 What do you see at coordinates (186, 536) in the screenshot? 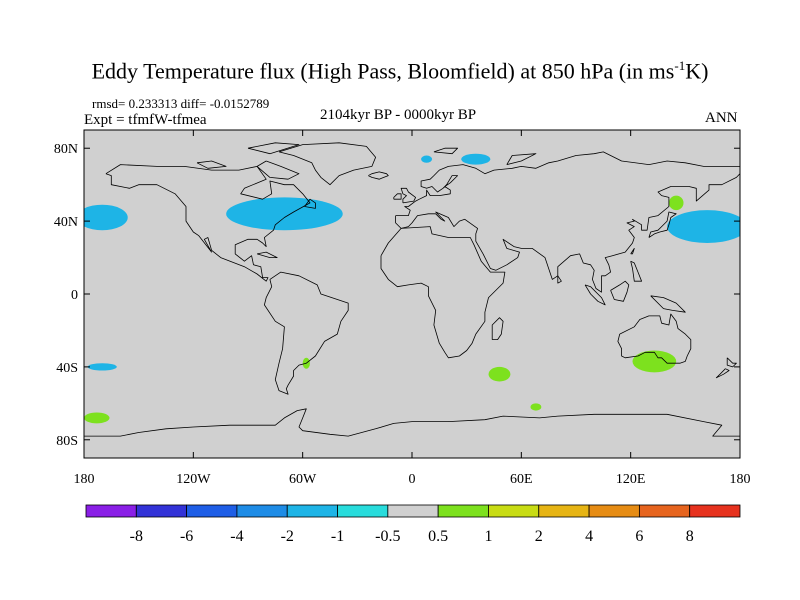
I see `colorbar-label: -6` at bounding box center [186, 536].